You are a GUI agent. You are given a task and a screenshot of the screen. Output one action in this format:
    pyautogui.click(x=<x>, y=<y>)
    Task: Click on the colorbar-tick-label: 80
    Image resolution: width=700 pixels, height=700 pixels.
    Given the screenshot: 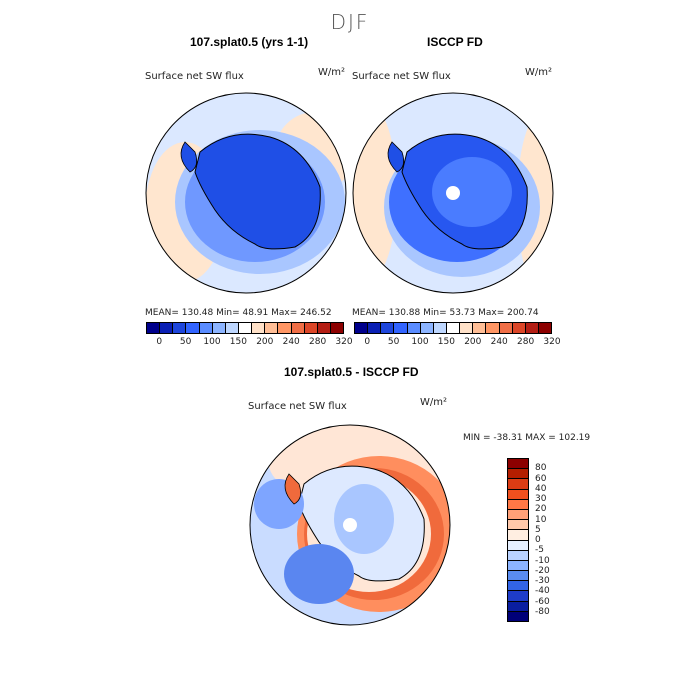 What is the action you would take?
    pyautogui.click(x=541, y=468)
    